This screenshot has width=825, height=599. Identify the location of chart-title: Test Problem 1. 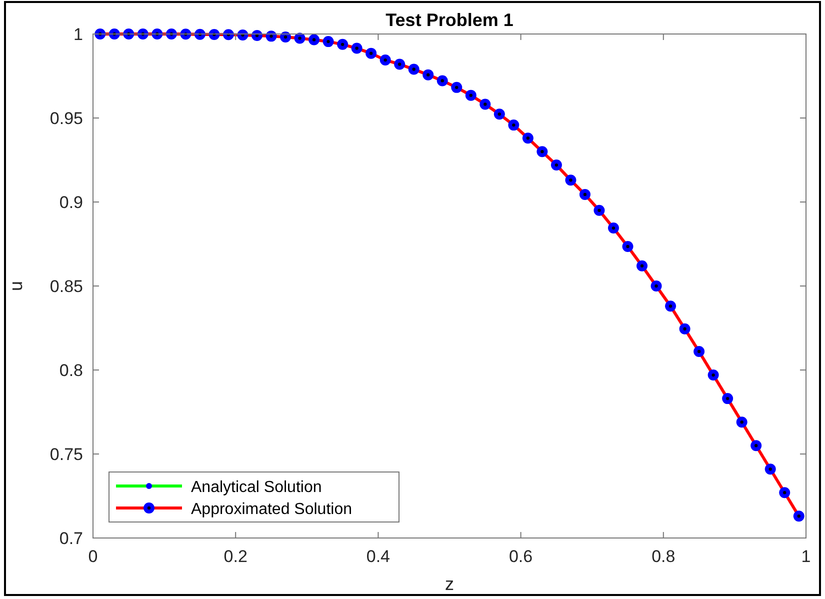
(450, 20).